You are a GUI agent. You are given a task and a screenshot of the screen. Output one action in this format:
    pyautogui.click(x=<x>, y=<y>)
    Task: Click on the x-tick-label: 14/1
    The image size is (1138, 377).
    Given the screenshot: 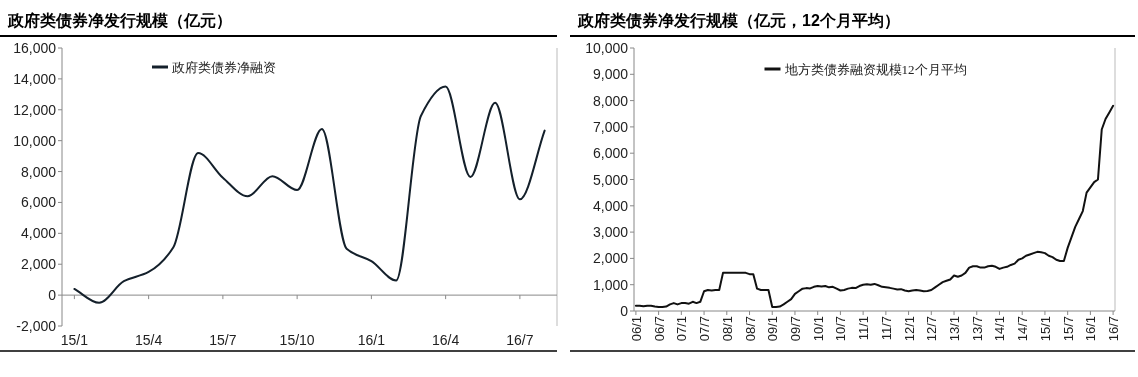 What is the action you would take?
    pyautogui.click(x=1000, y=329)
    